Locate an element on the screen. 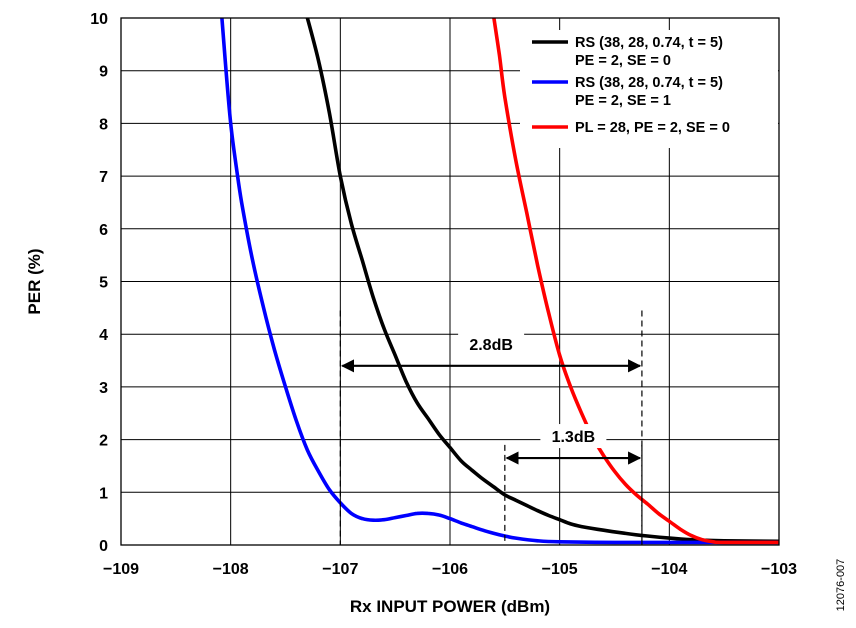  legend-item: RS (38, 28, 0.74, t = 5) PE = 2, SE = 0 is located at coordinates (627, 52).